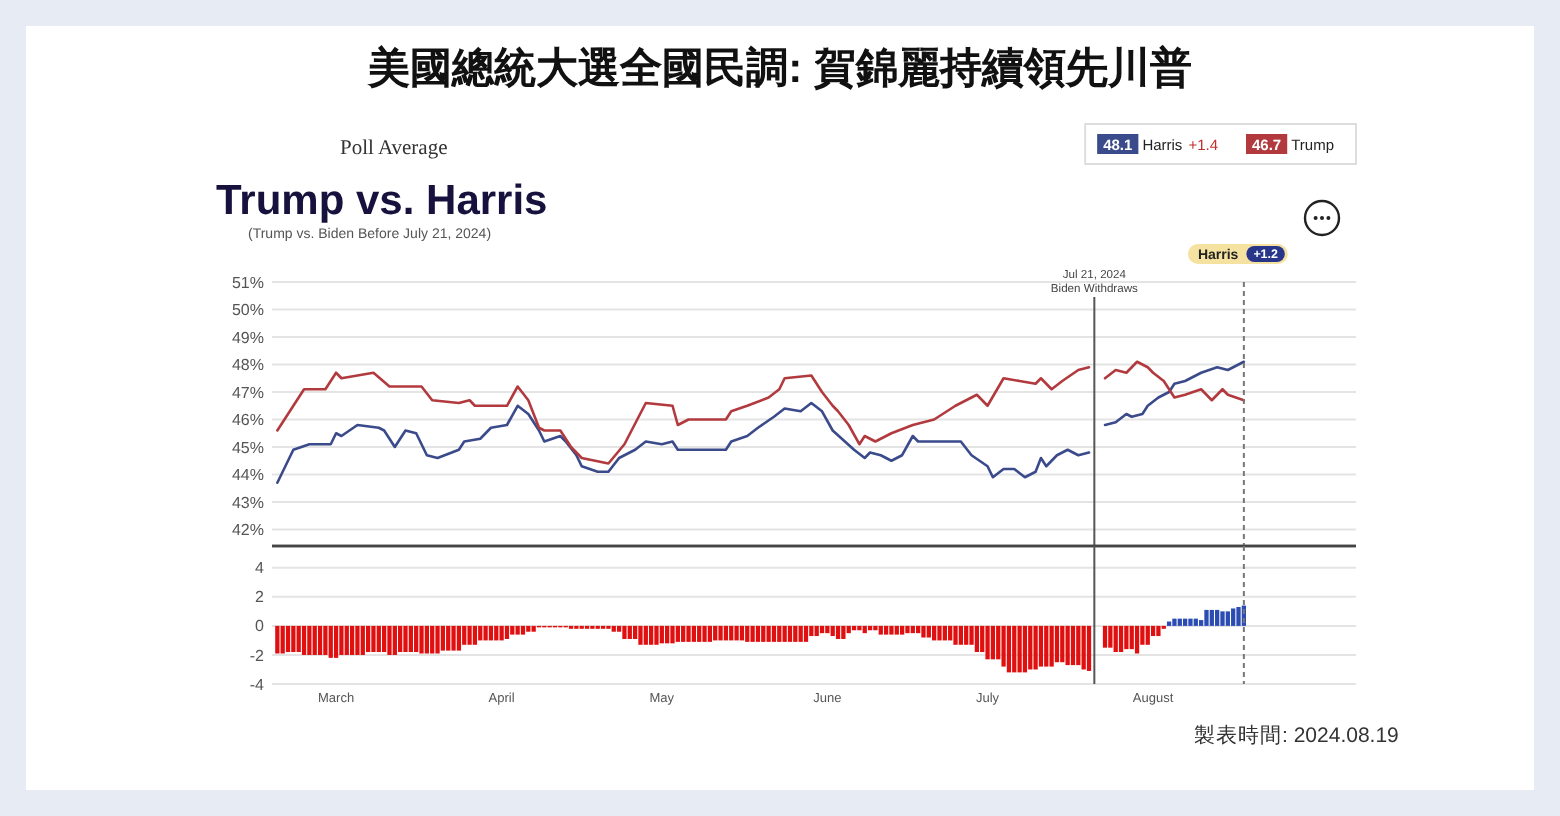 The image size is (1560, 816). I want to click on y-tick-label: 46%, so click(247, 420).